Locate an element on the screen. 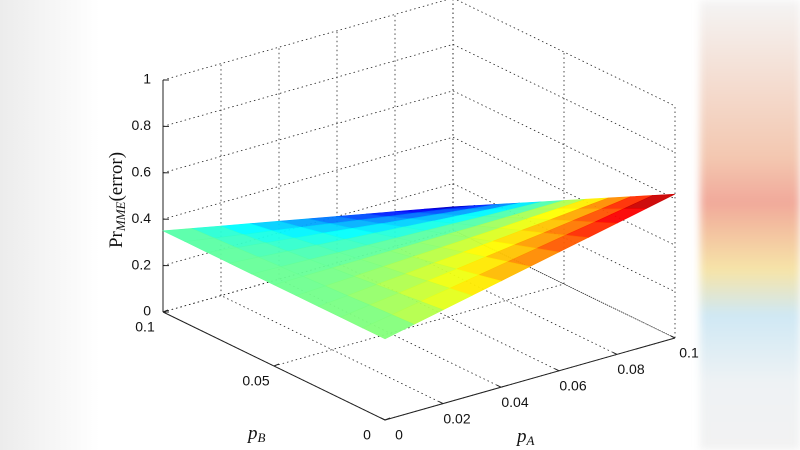 This screenshot has height=450, width=800. z-tick-label: 0 is located at coordinates (147, 311).